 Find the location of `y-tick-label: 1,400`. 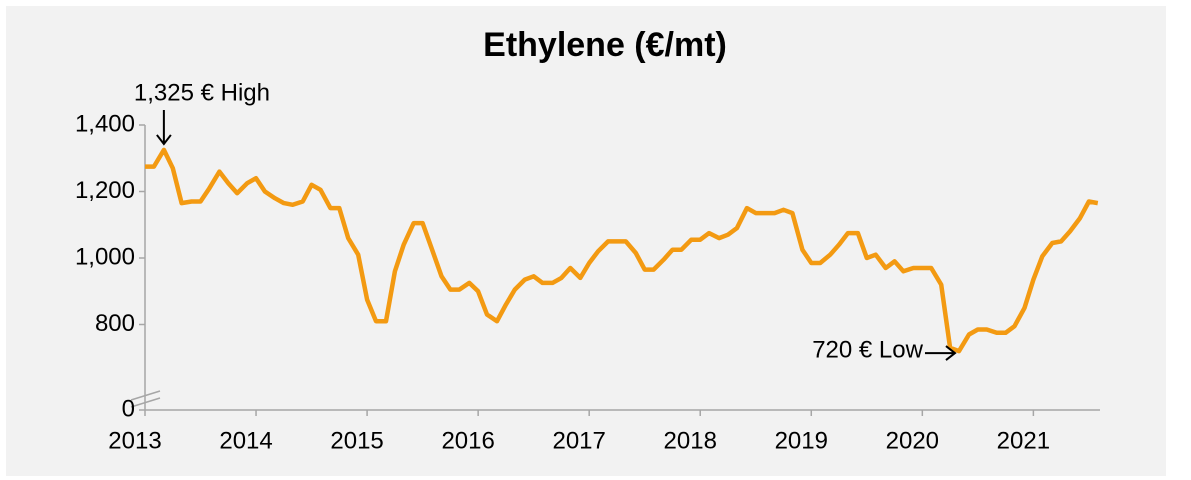

y-tick-label: 1,400 is located at coordinates (105, 123).